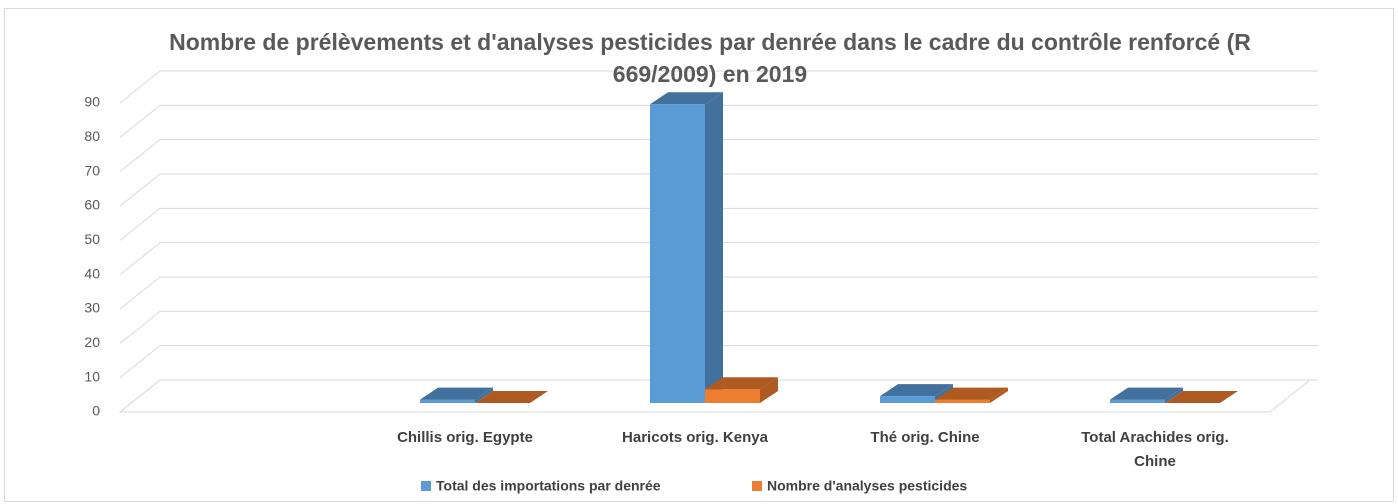  I want to click on x-tick-label: Thé orig. Chine, so click(924, 437).